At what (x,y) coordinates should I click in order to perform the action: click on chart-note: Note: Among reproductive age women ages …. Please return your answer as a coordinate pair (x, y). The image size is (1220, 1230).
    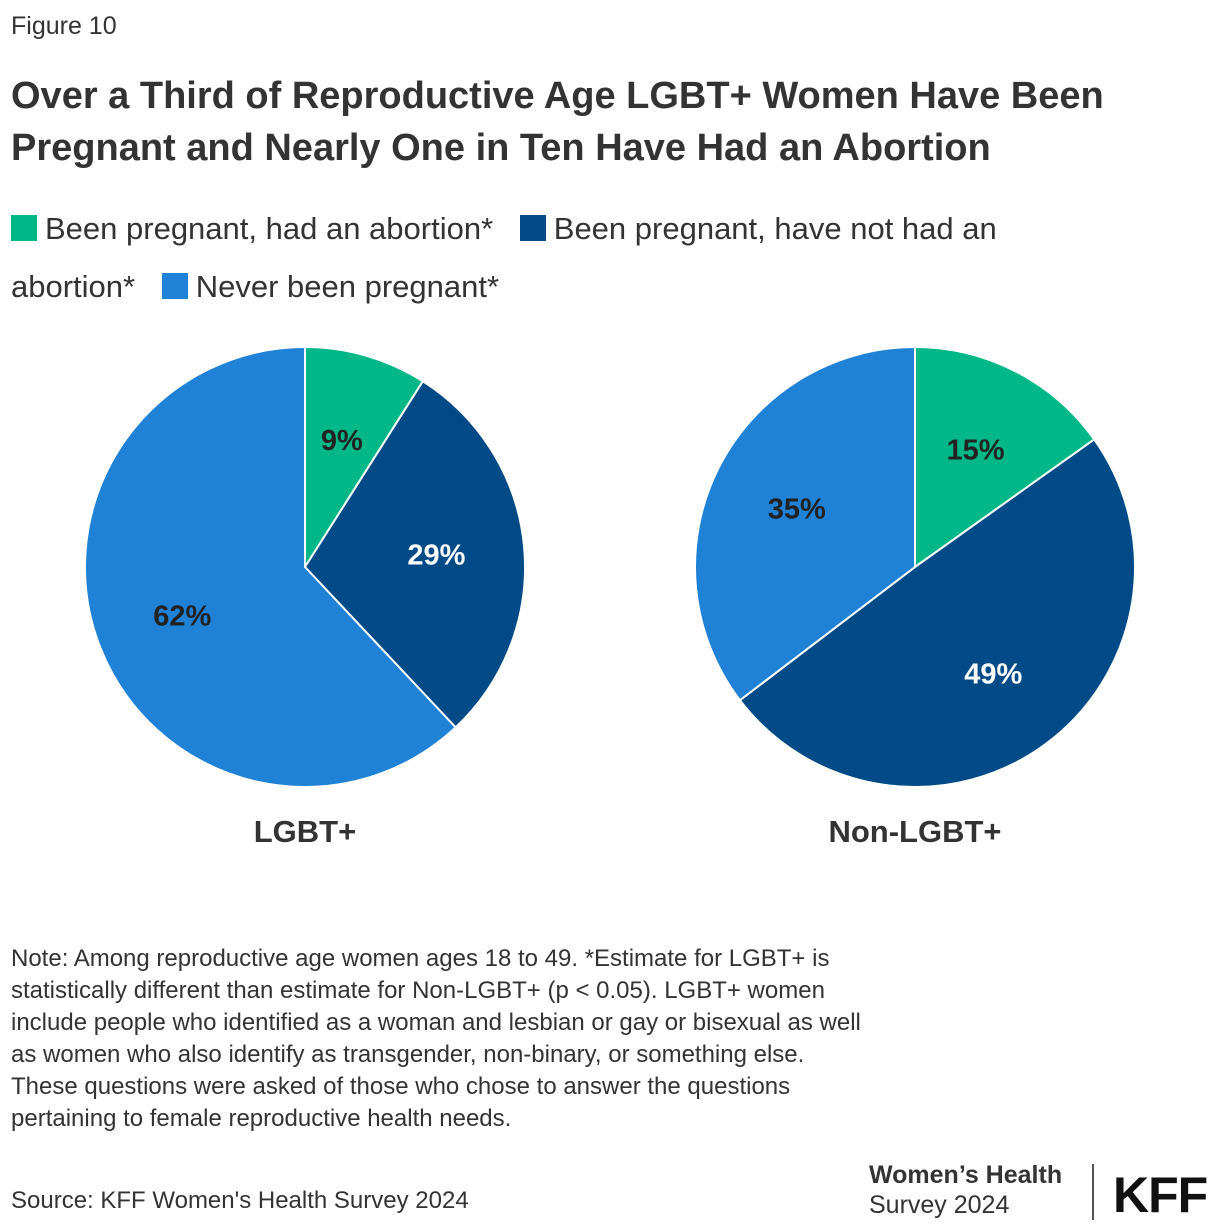
    Looking at the image, I should click on (436, 1038).